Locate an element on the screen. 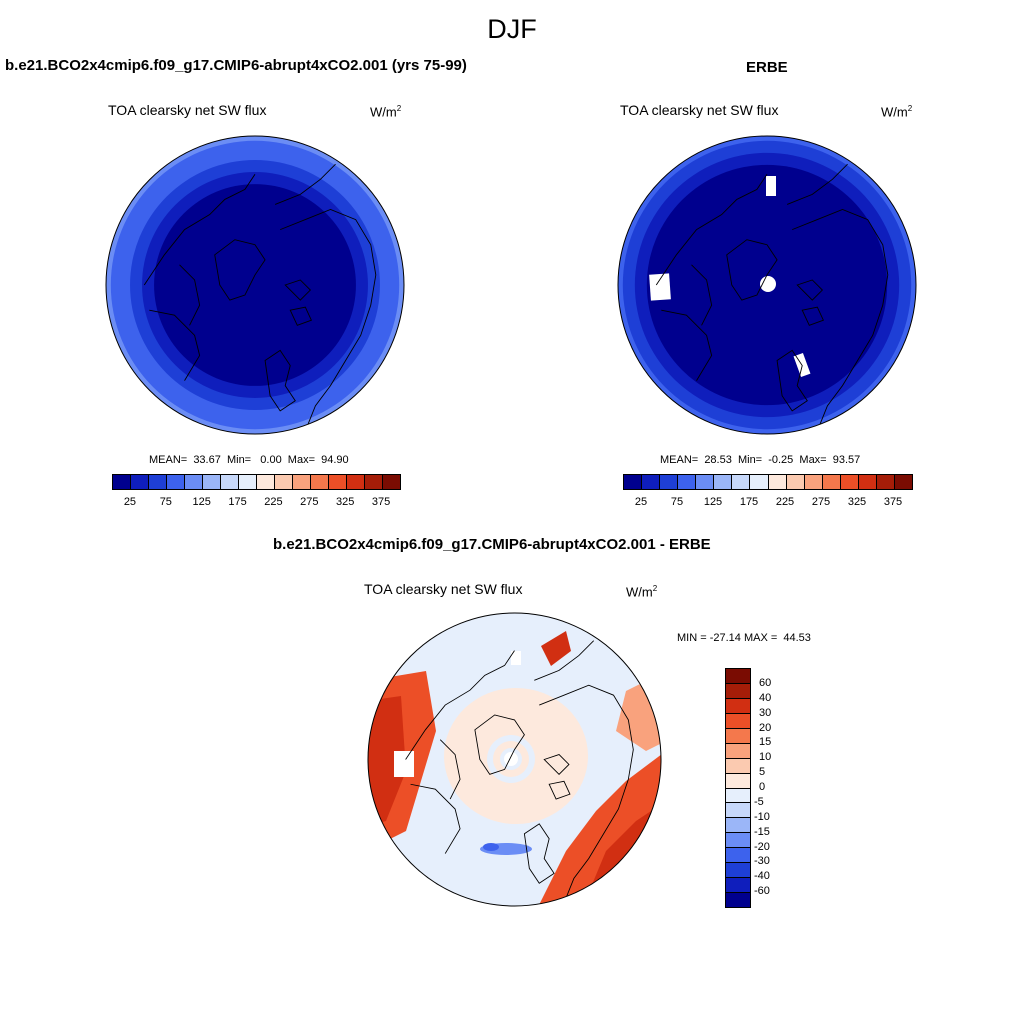  field-ring is located at coordinates (255, 285).